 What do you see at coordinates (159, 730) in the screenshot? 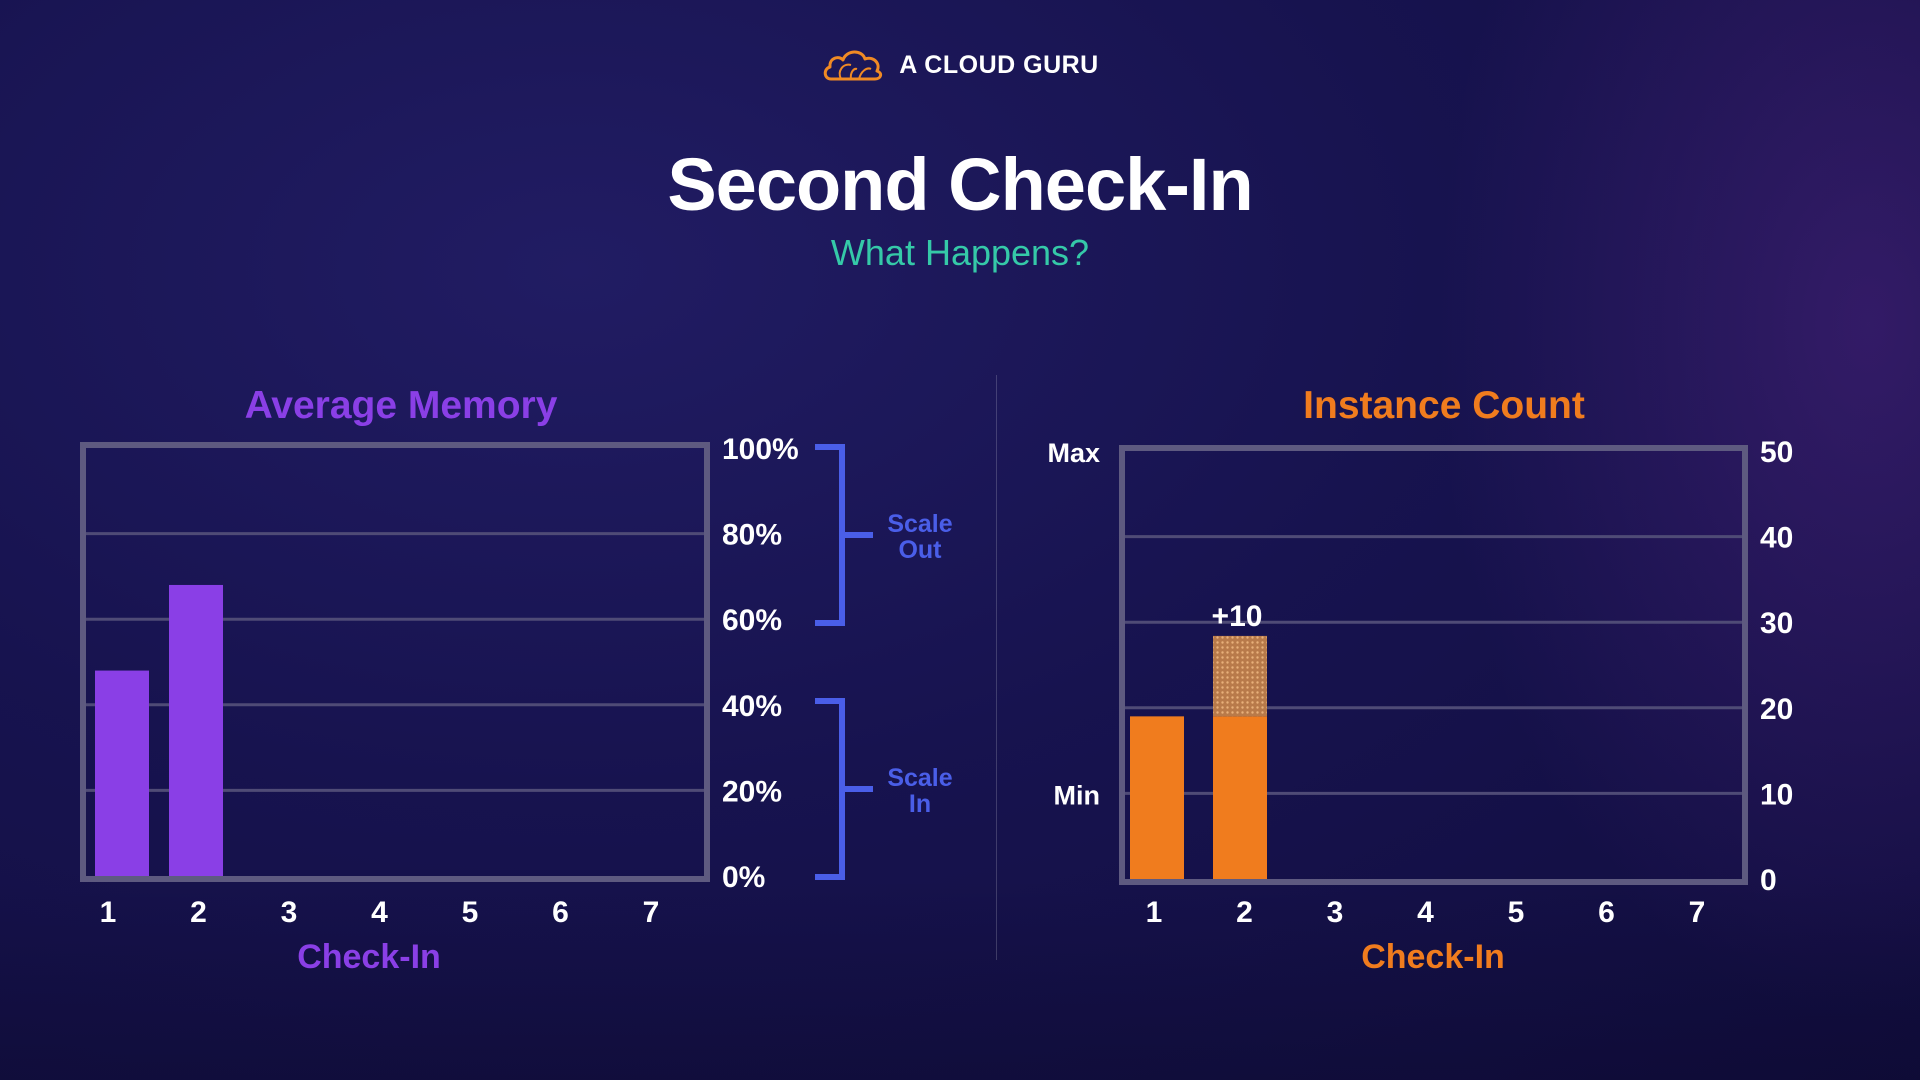
I see `memory-bars` at bounding box center [159, 730].